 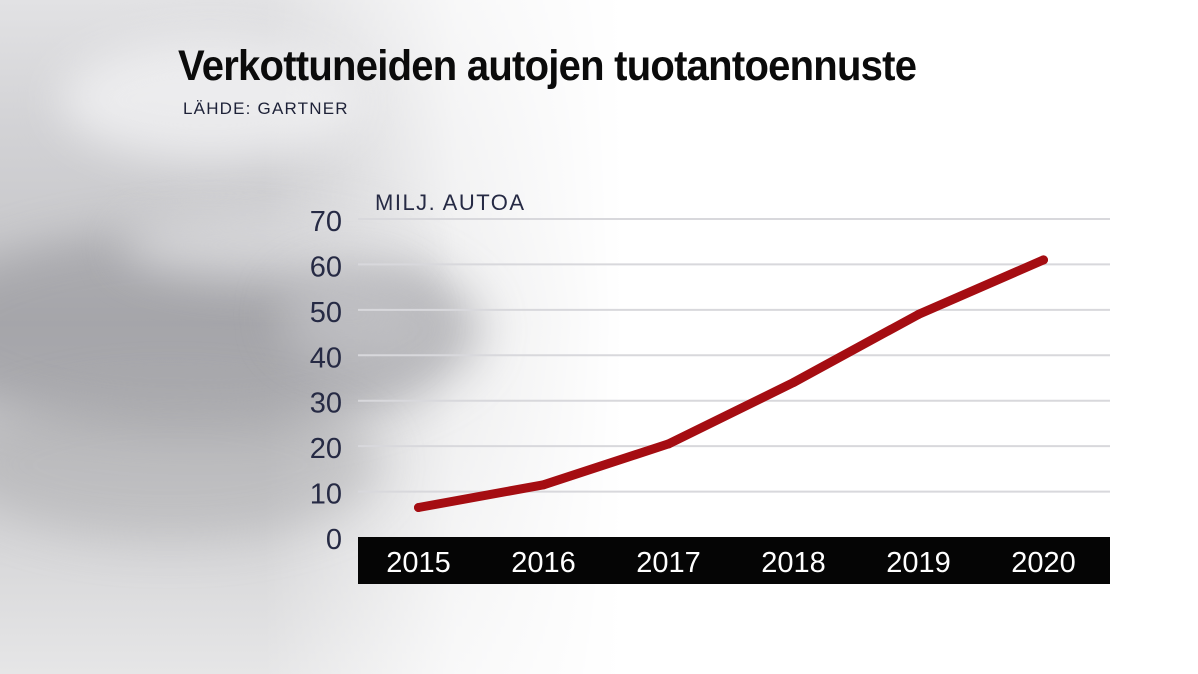 I want to click on y-axis-label: MILJ. AUTOA, so click(x=450, y=202).